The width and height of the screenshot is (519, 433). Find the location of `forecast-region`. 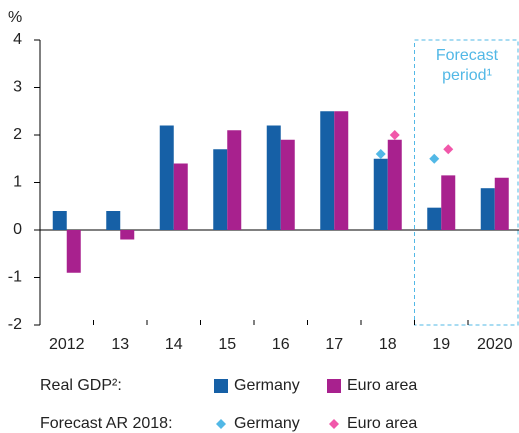

forecast-region is located at coordinates (466, 182).